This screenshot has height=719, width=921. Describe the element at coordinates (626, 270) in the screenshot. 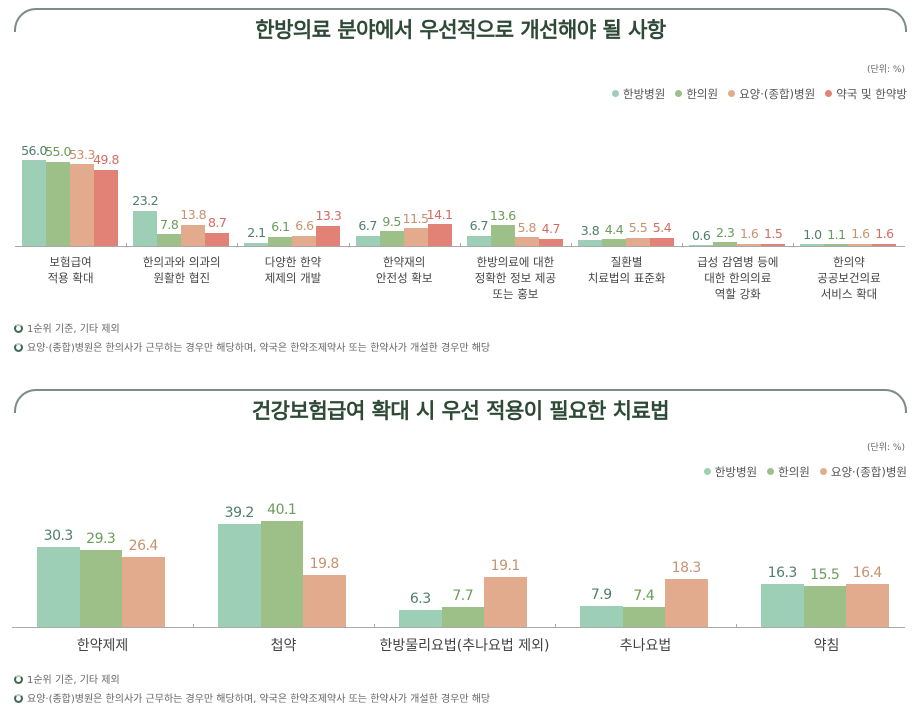

I see `category-label: 질환별 치료법의 표준화` at that location.